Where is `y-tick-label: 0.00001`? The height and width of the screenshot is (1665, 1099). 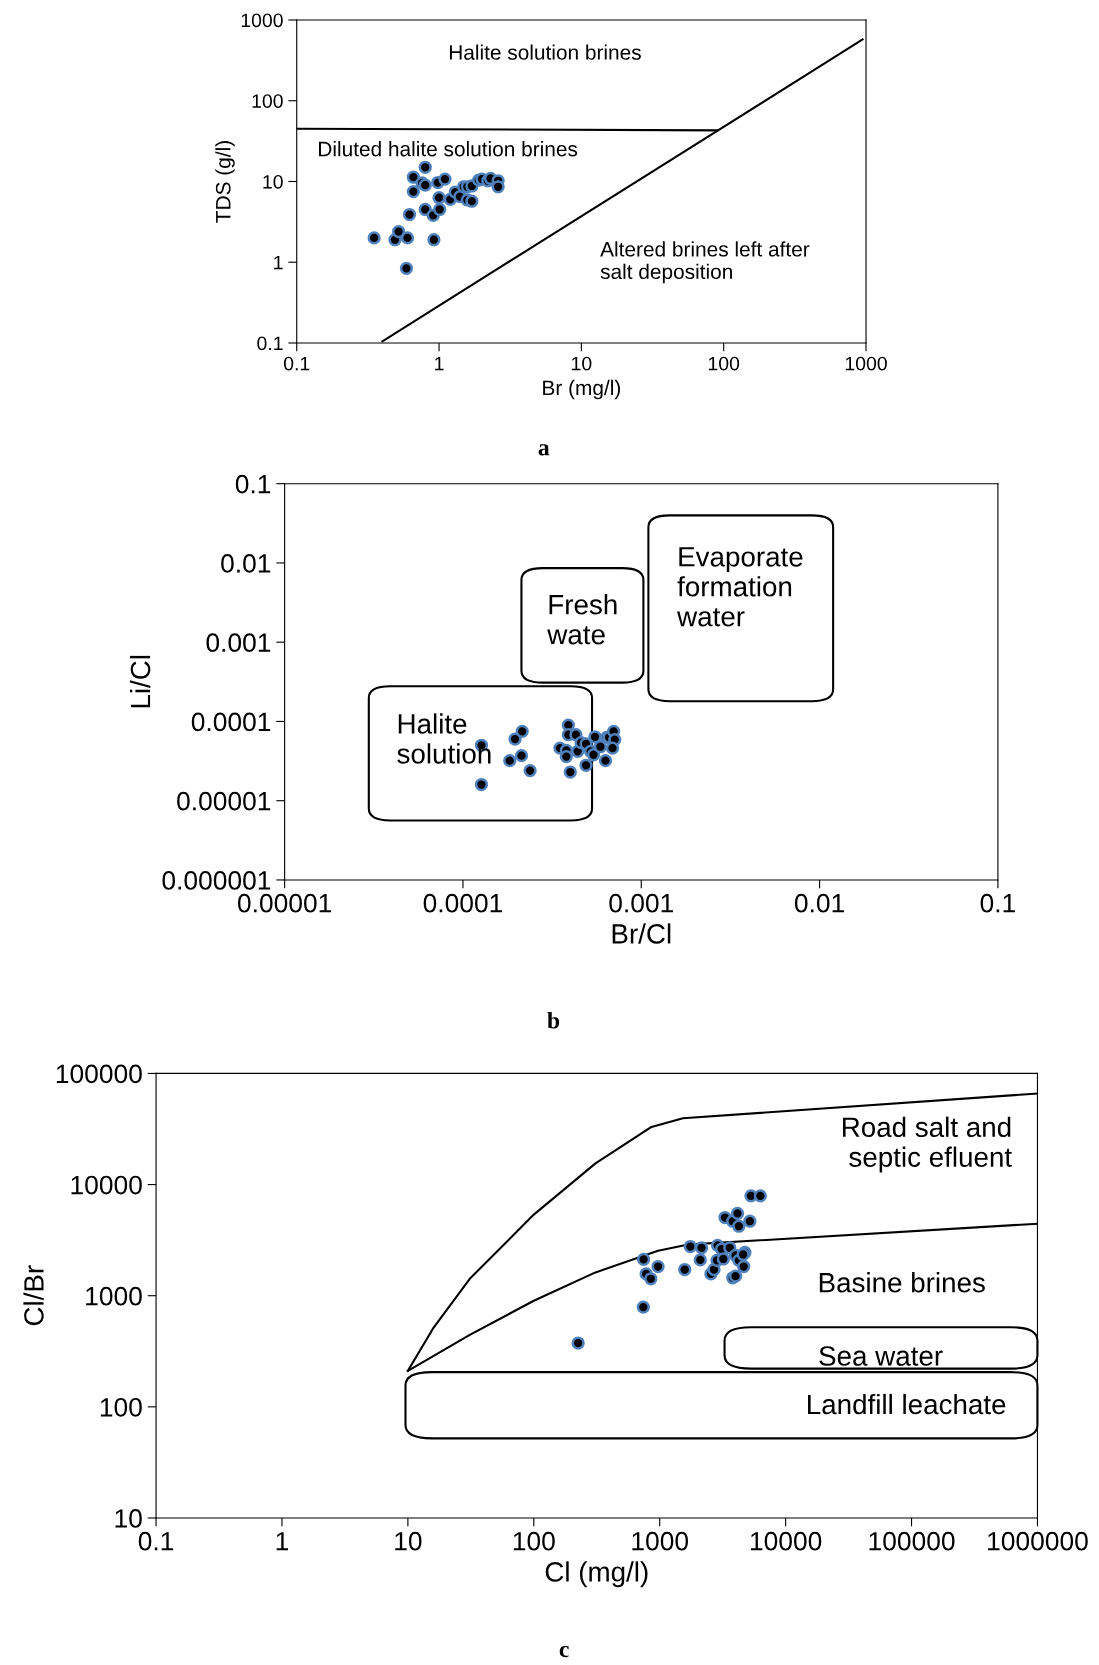
y-tick-label: 0.00001 is located at coordinates (224, 801).